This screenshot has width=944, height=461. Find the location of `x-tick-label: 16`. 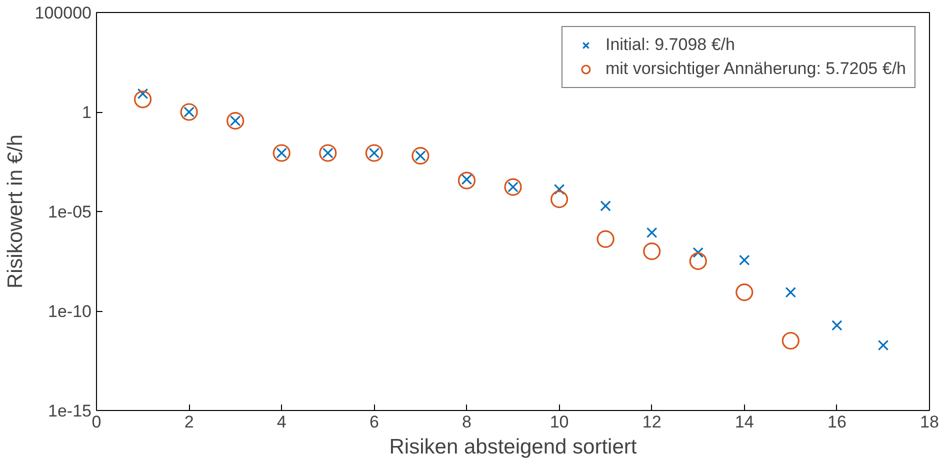

x-tick-label: 16 is located at coordinates (836, 422).